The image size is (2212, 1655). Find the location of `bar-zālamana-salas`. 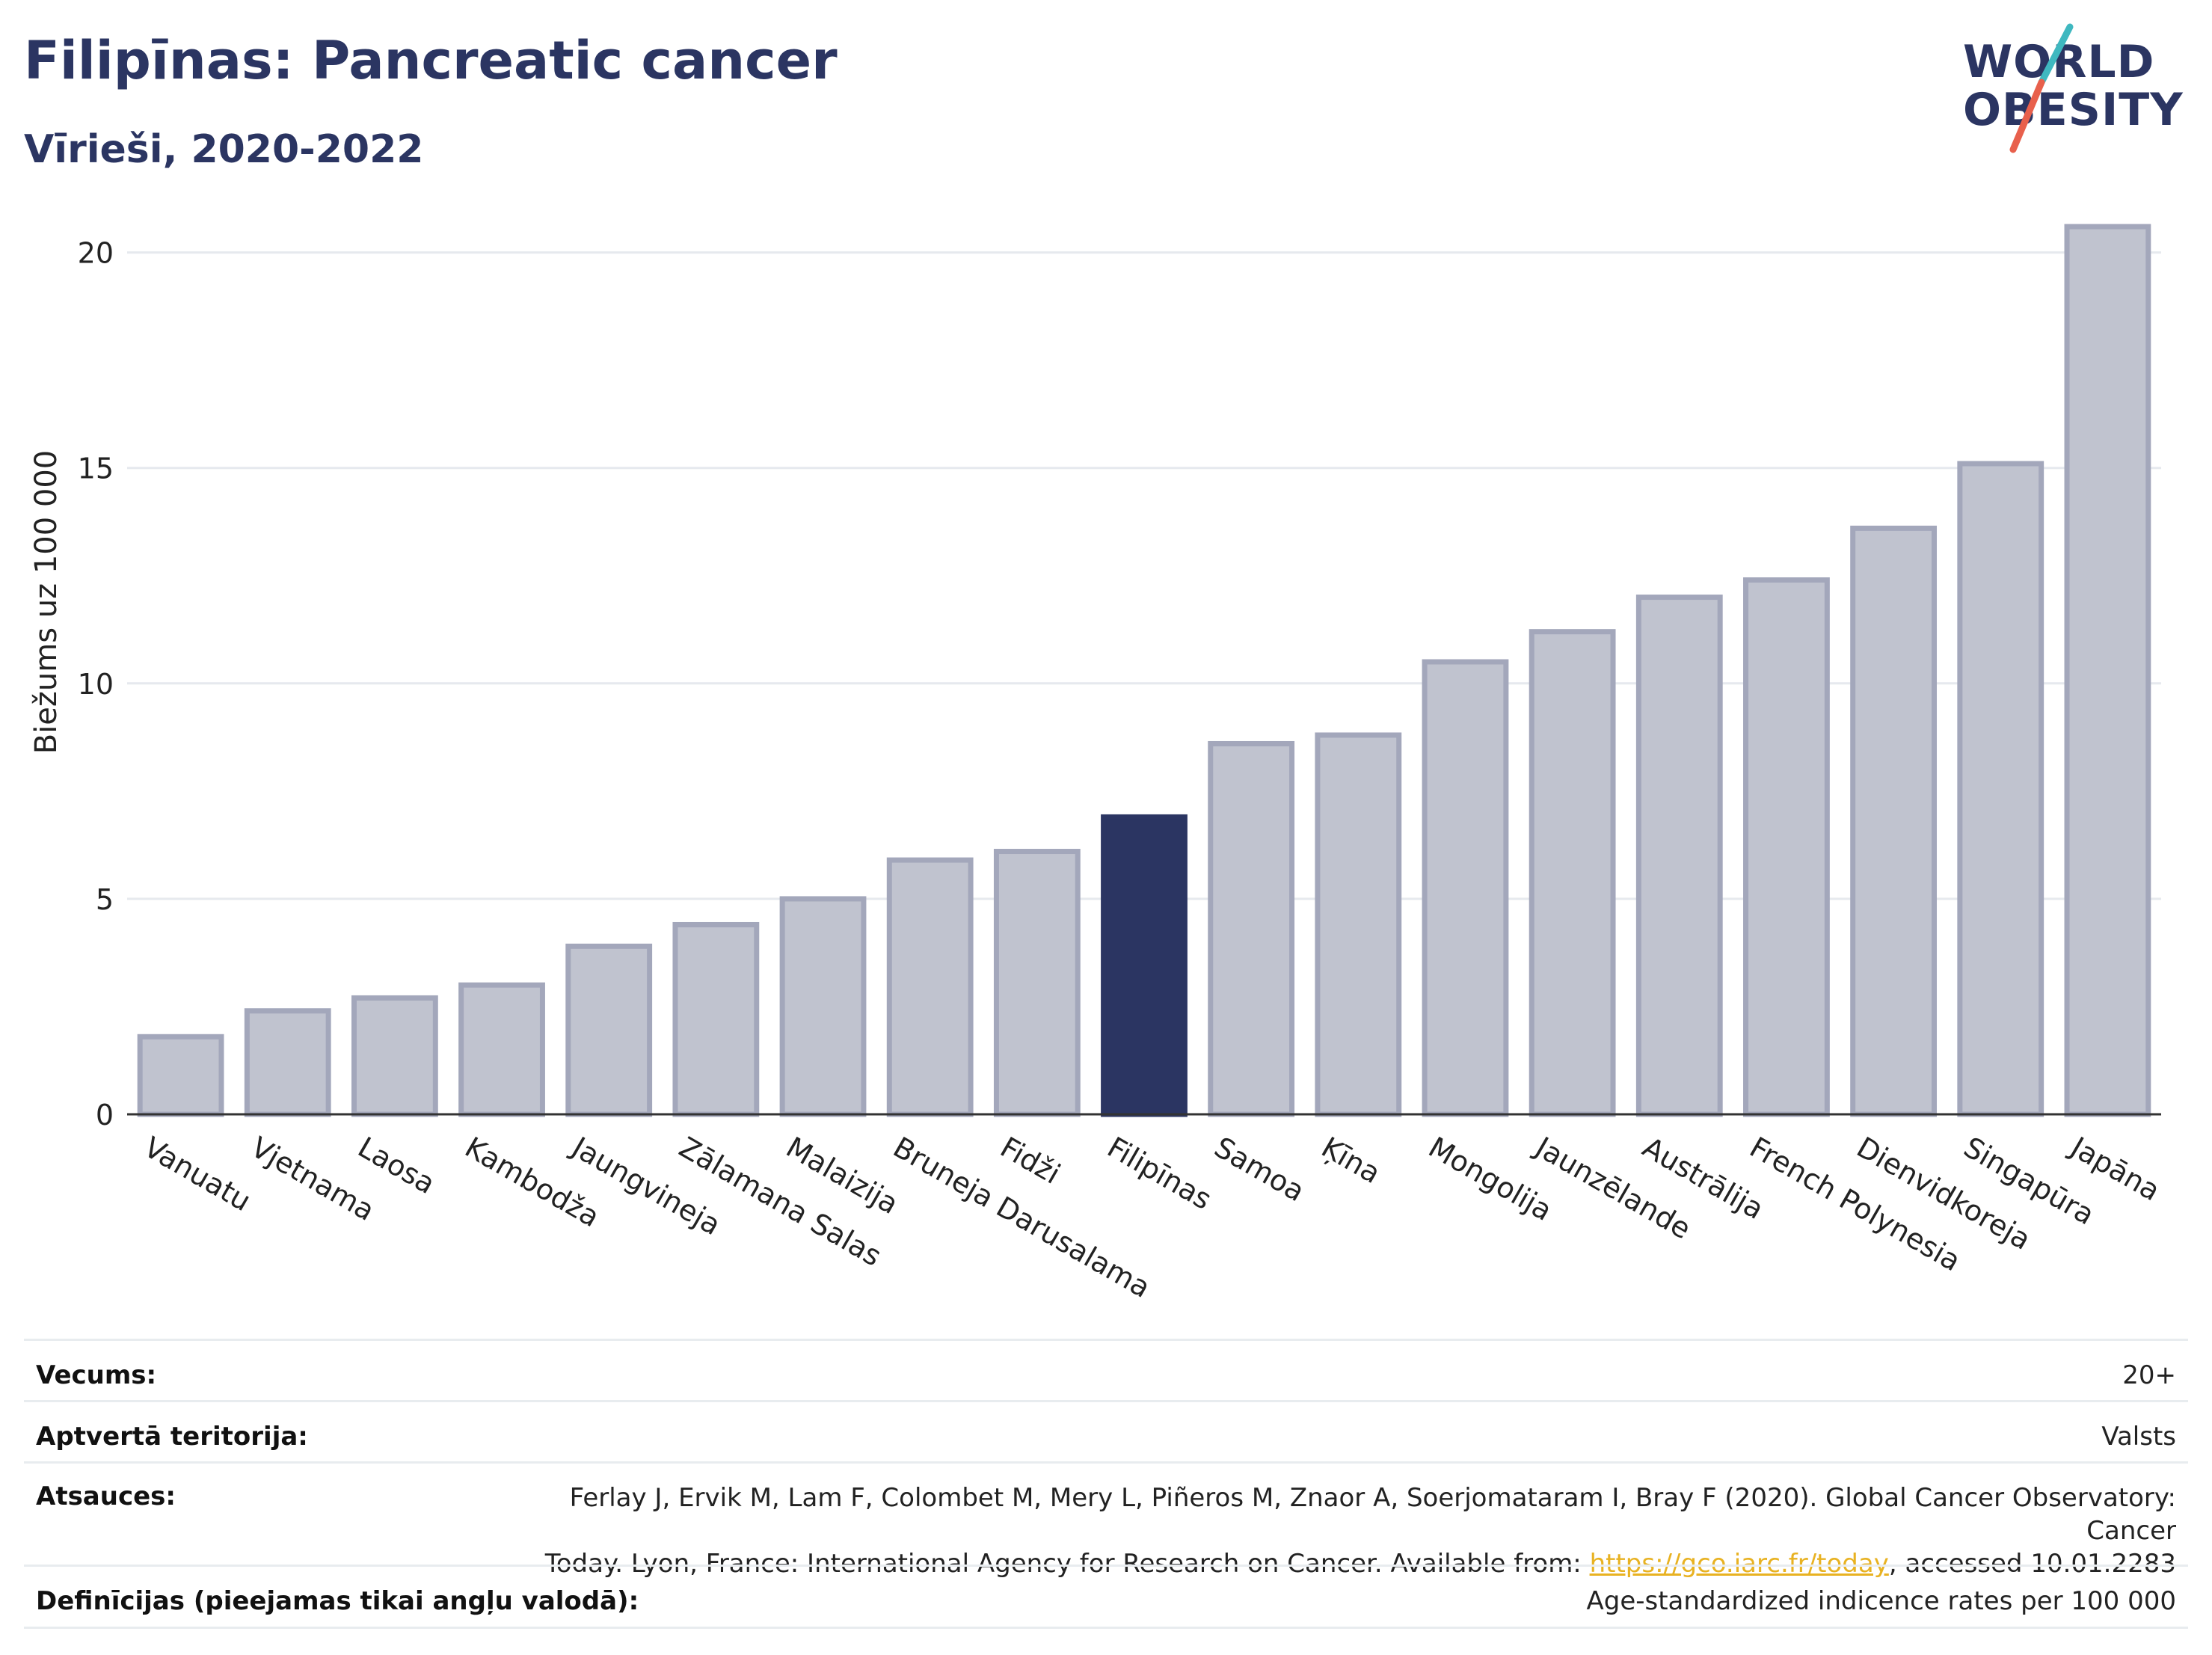

bar-zālamana-salas is located at coordinates (716, 1019).